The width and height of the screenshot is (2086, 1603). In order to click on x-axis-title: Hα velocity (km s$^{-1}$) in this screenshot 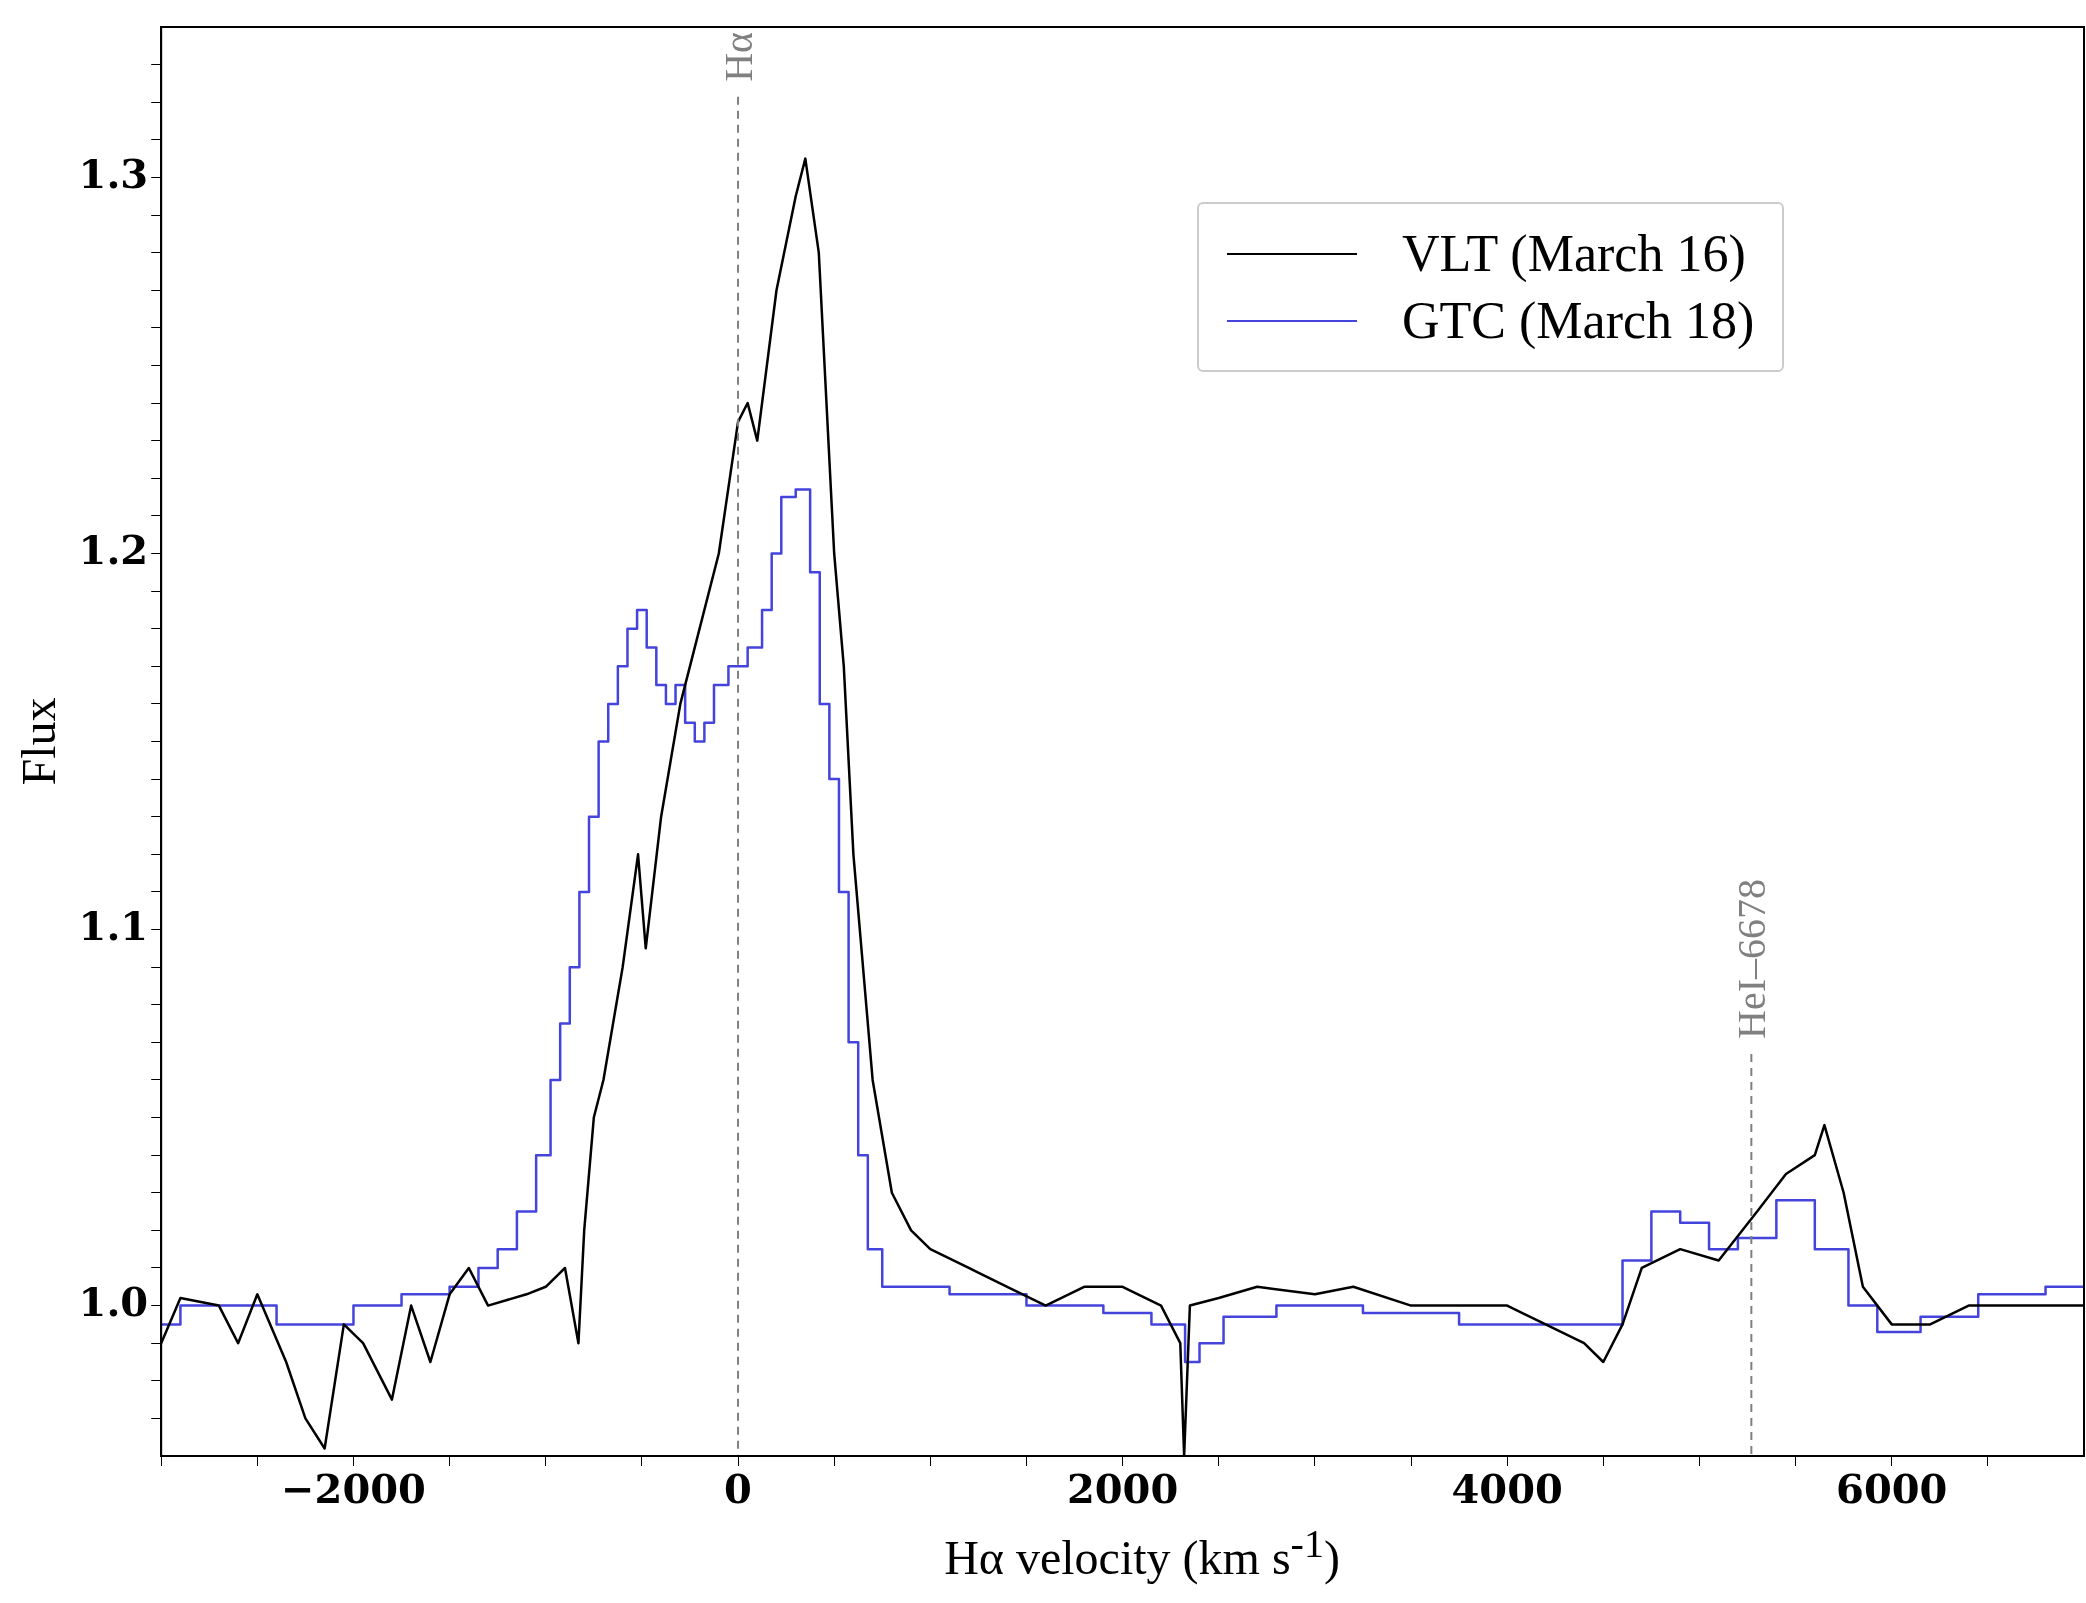, I will do `click(1142, 1552)`.